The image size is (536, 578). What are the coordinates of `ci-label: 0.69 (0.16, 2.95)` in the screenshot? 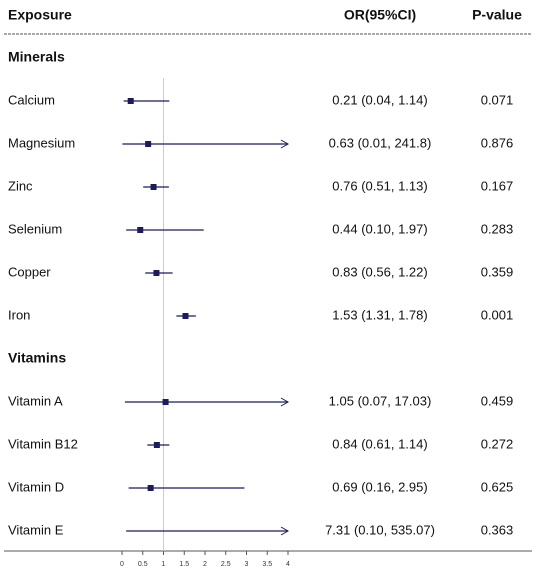 It's located at (379, 486).